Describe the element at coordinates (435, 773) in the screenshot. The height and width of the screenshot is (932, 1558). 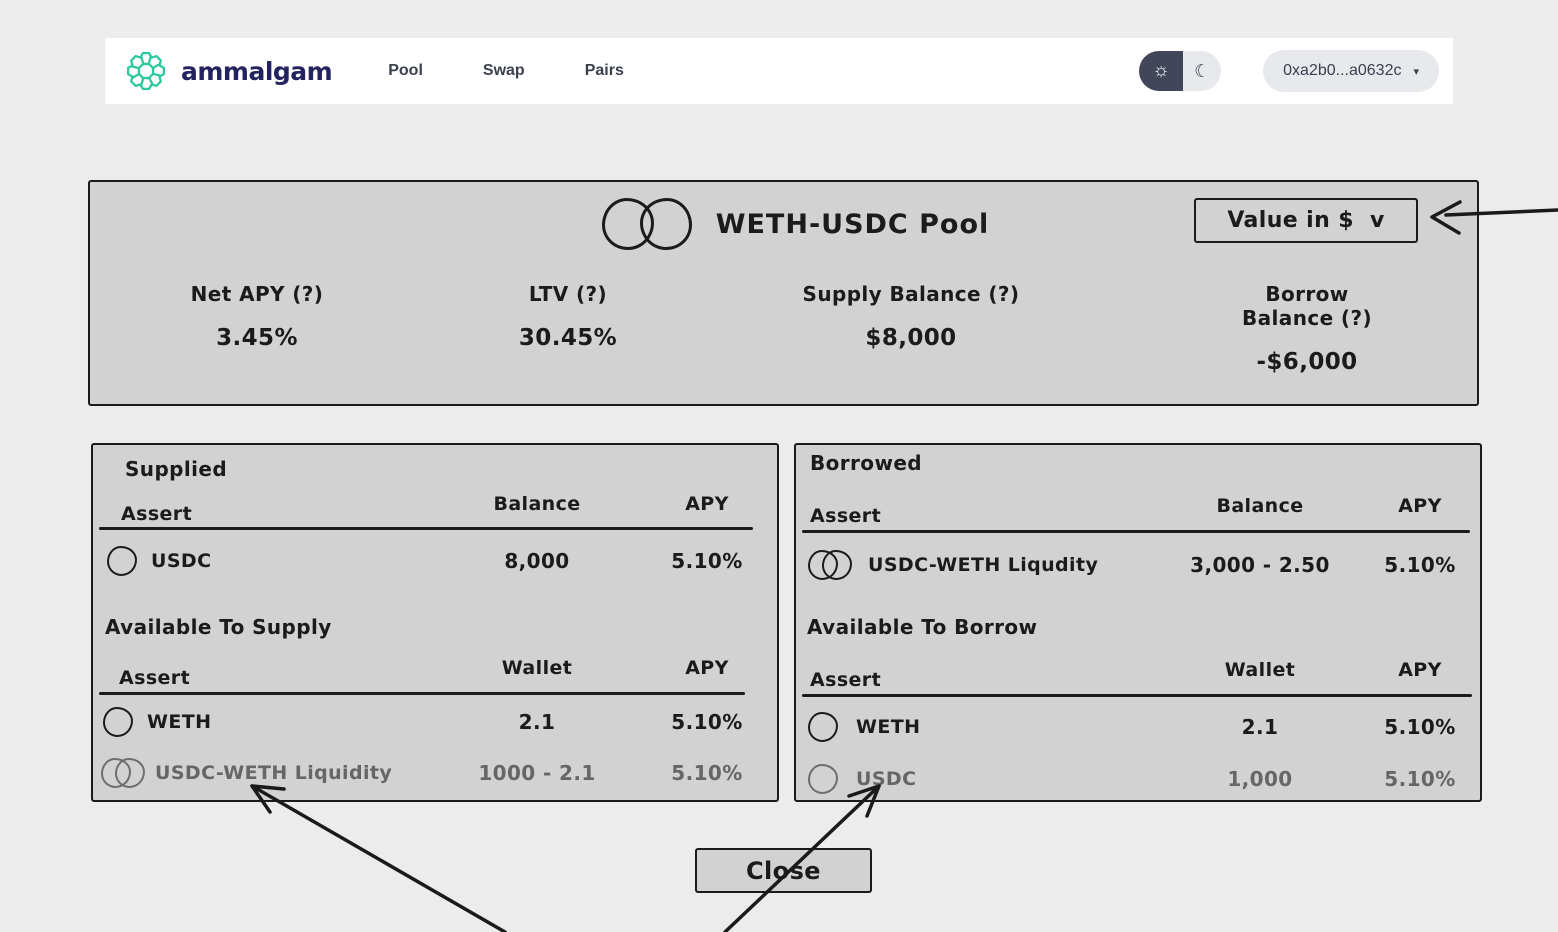
I see `available-supply-row-lp: USDC-WETH Liquidity 1000 - 2.1 5.10%` at that location.